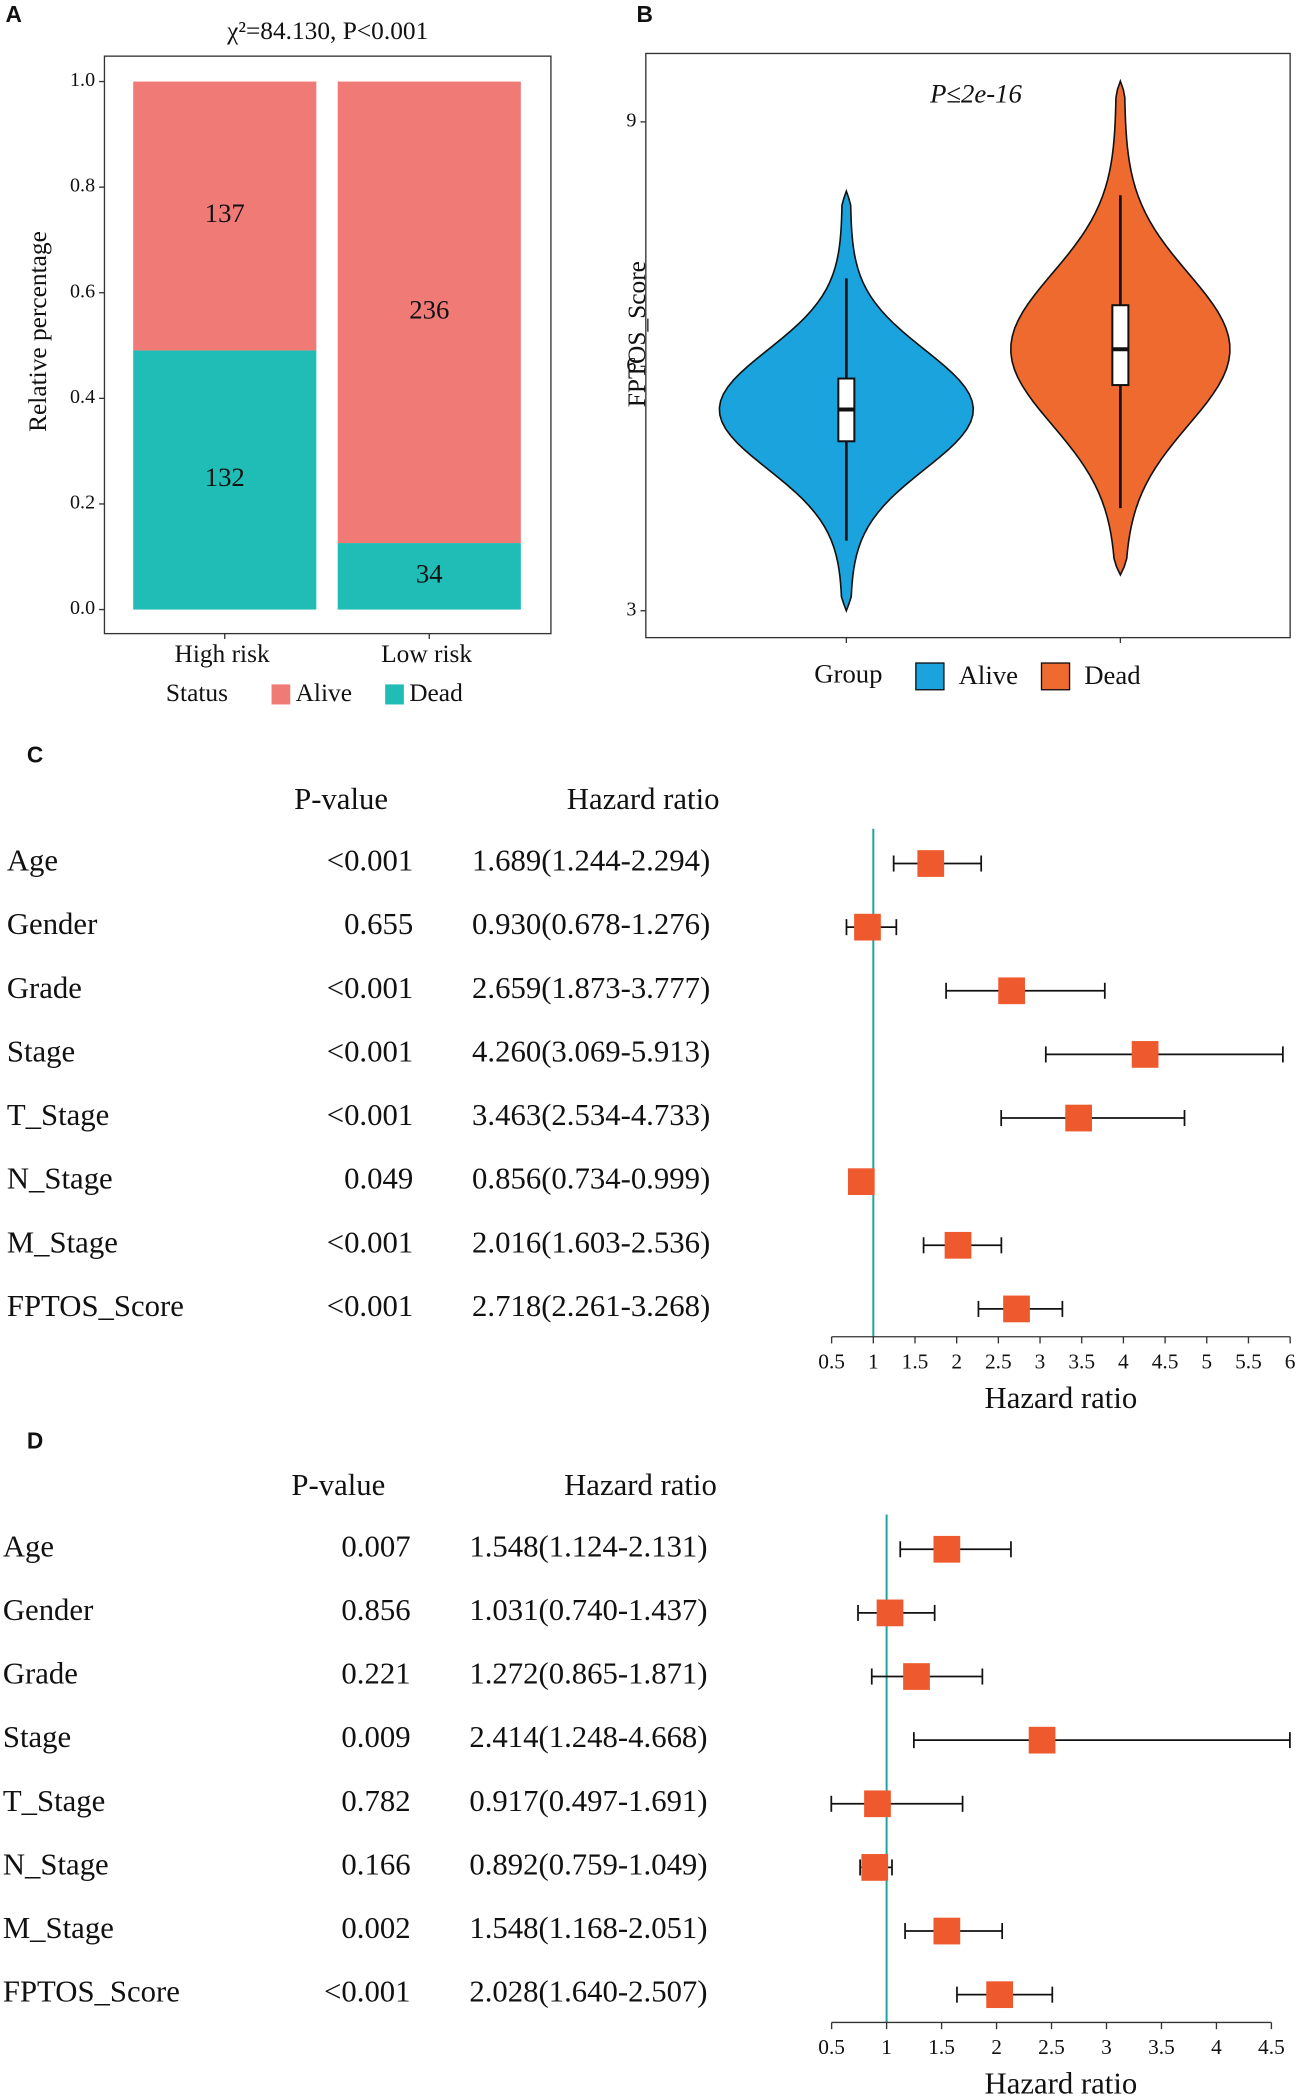 This screenshot has height=2096, width=1297. Describe the element at coordinates (886, 2047) in the screenshot. I see `x-tick-label: 1` at that location.